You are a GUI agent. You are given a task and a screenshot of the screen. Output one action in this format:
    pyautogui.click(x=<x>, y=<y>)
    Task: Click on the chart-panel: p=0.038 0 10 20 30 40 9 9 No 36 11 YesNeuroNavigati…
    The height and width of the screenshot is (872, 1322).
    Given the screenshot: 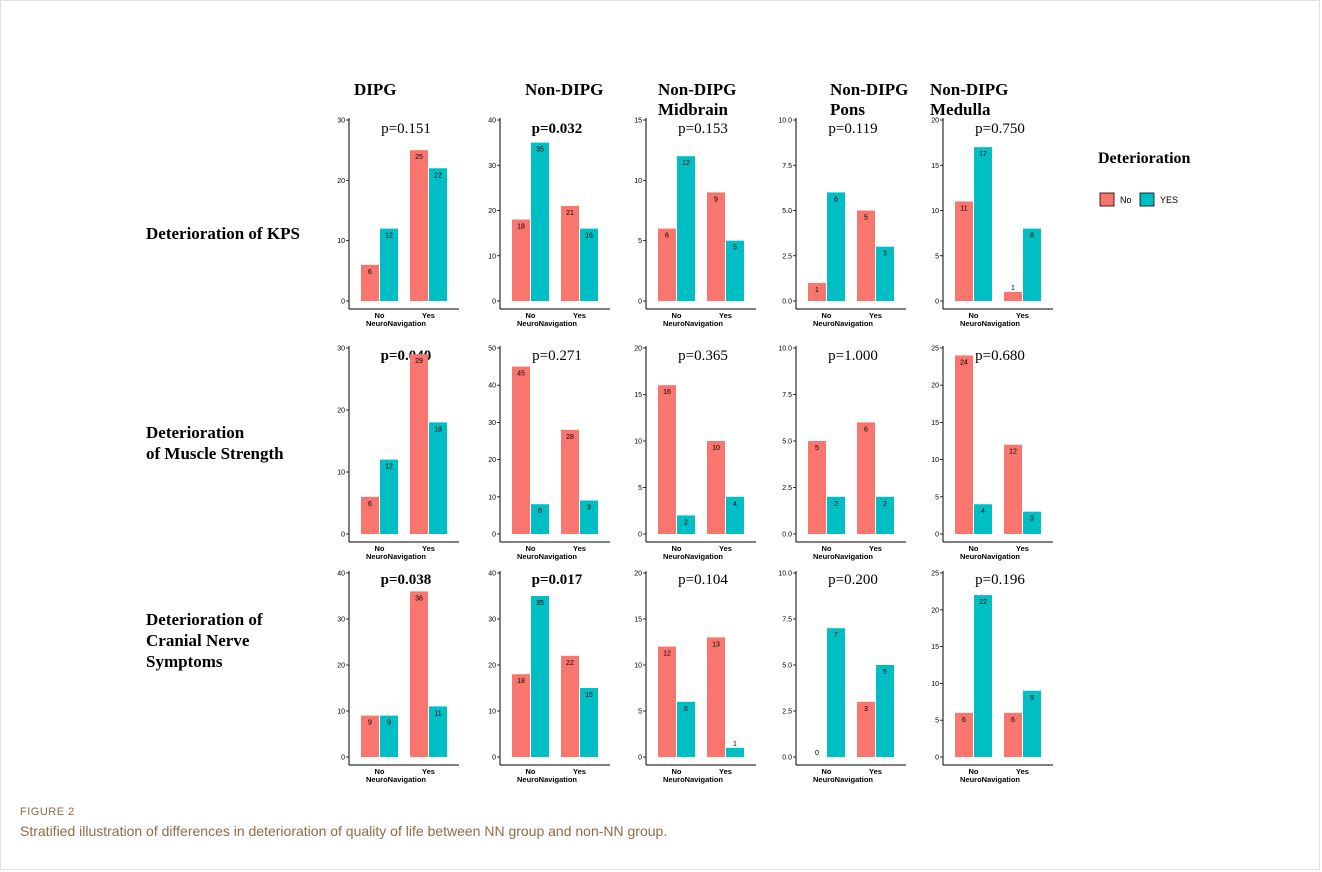 What is the action you would take?
    pyautogui.click(x=398, y=677)
    